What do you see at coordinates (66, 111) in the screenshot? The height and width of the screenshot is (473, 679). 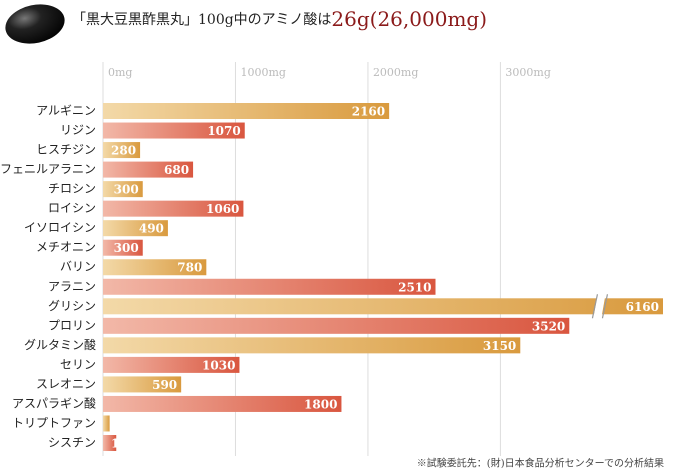 I see `category-label: アルギニン` at bounding box center [66, 111].